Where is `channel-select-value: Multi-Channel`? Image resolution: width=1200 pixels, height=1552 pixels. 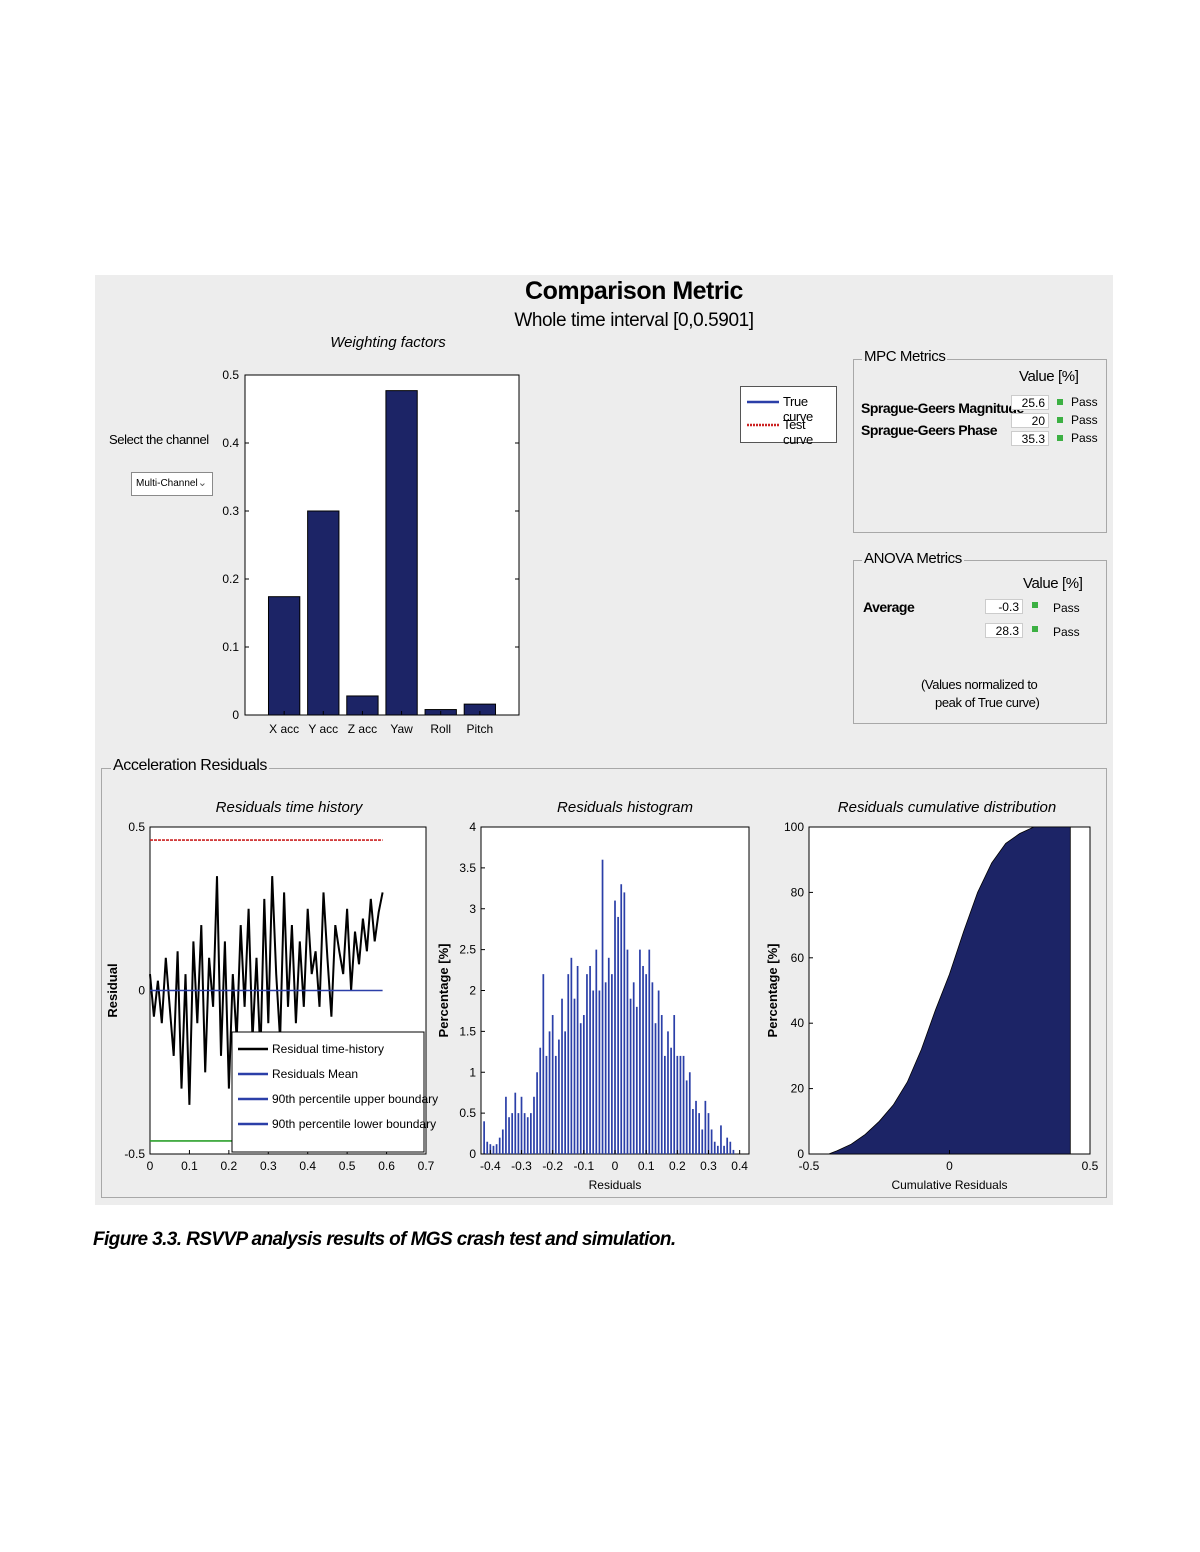
channel-select-value: Multi-Channel is located at coordinates (167, 483).